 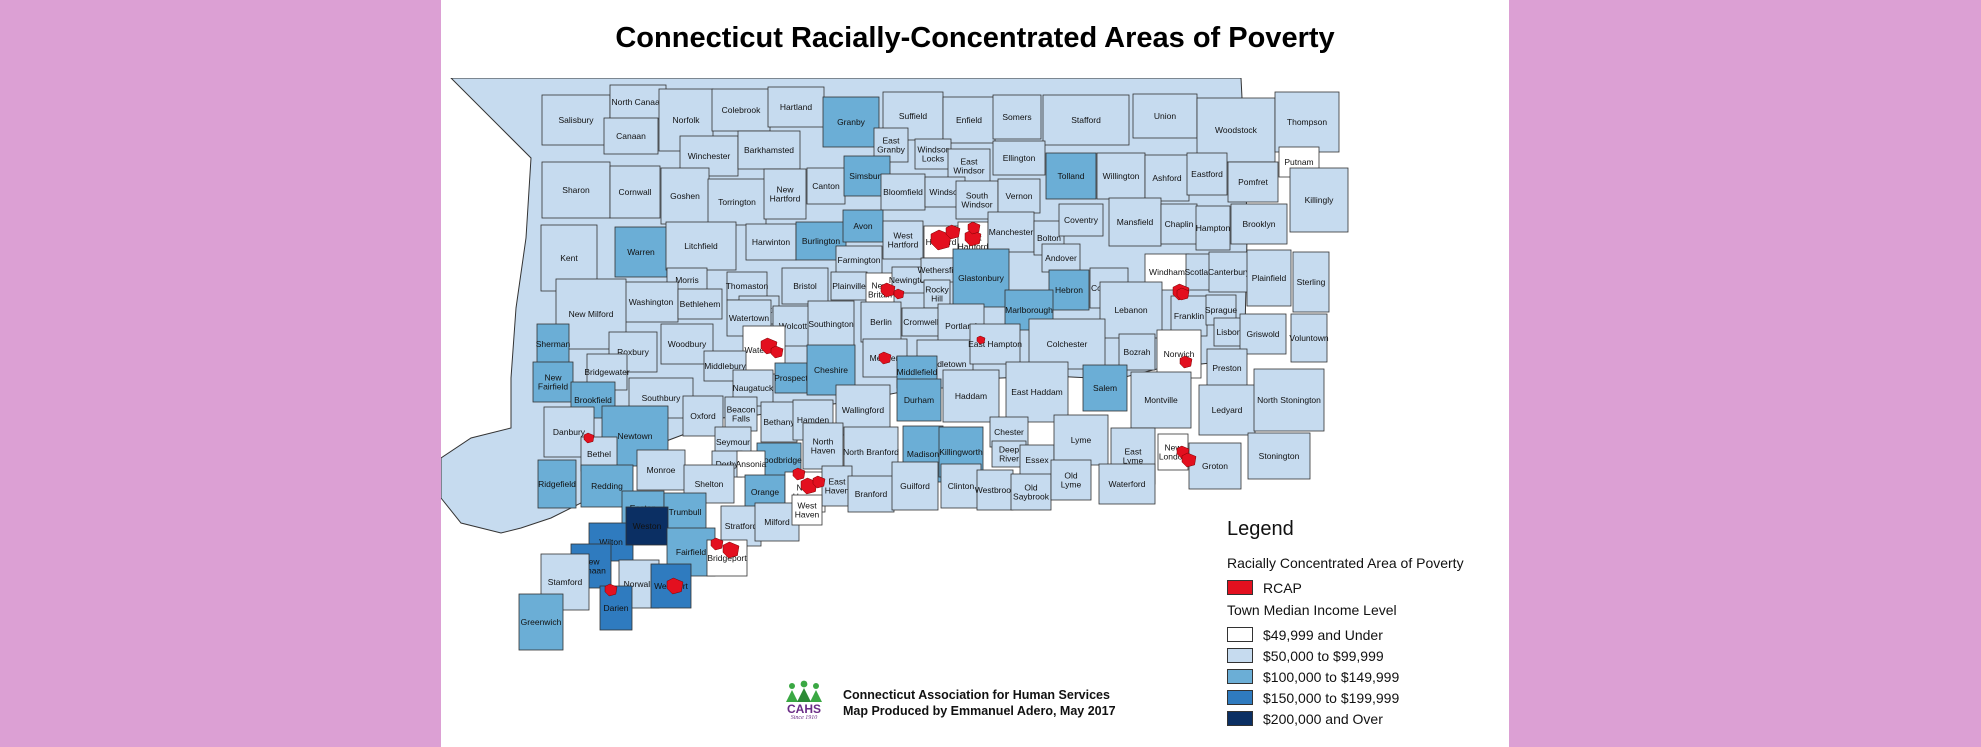 I want to click on town-north-haven, so click(x=823, y=446).